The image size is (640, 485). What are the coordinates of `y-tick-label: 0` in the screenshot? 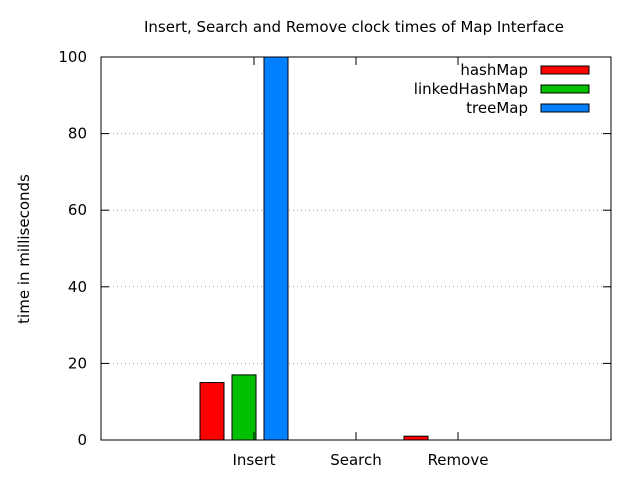 It's located at (82, 440).